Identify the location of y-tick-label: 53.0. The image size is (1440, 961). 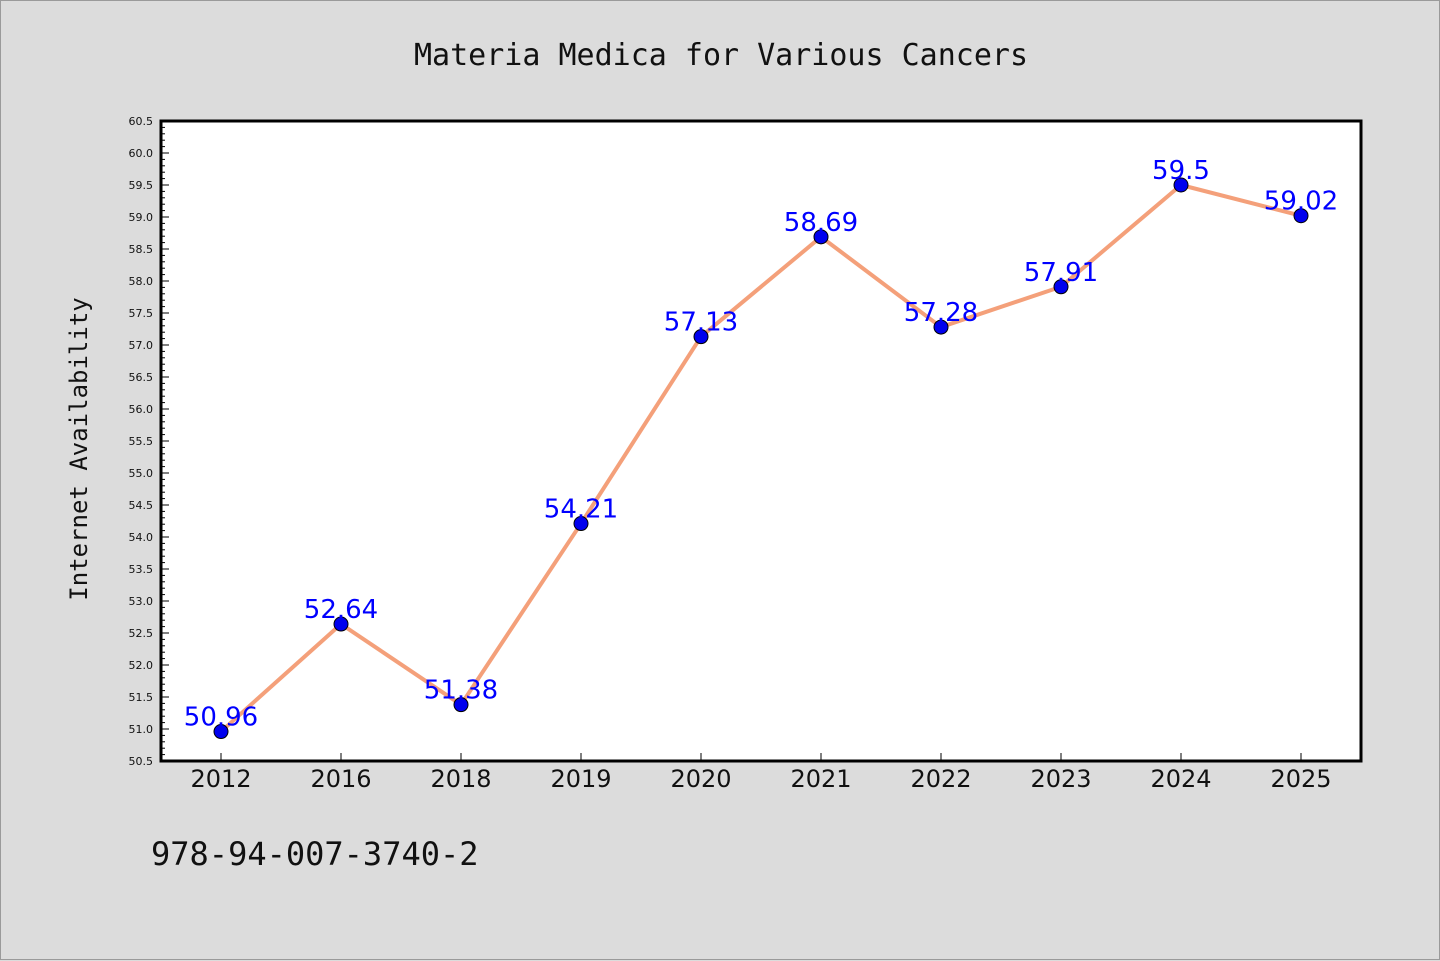
(141, 601).